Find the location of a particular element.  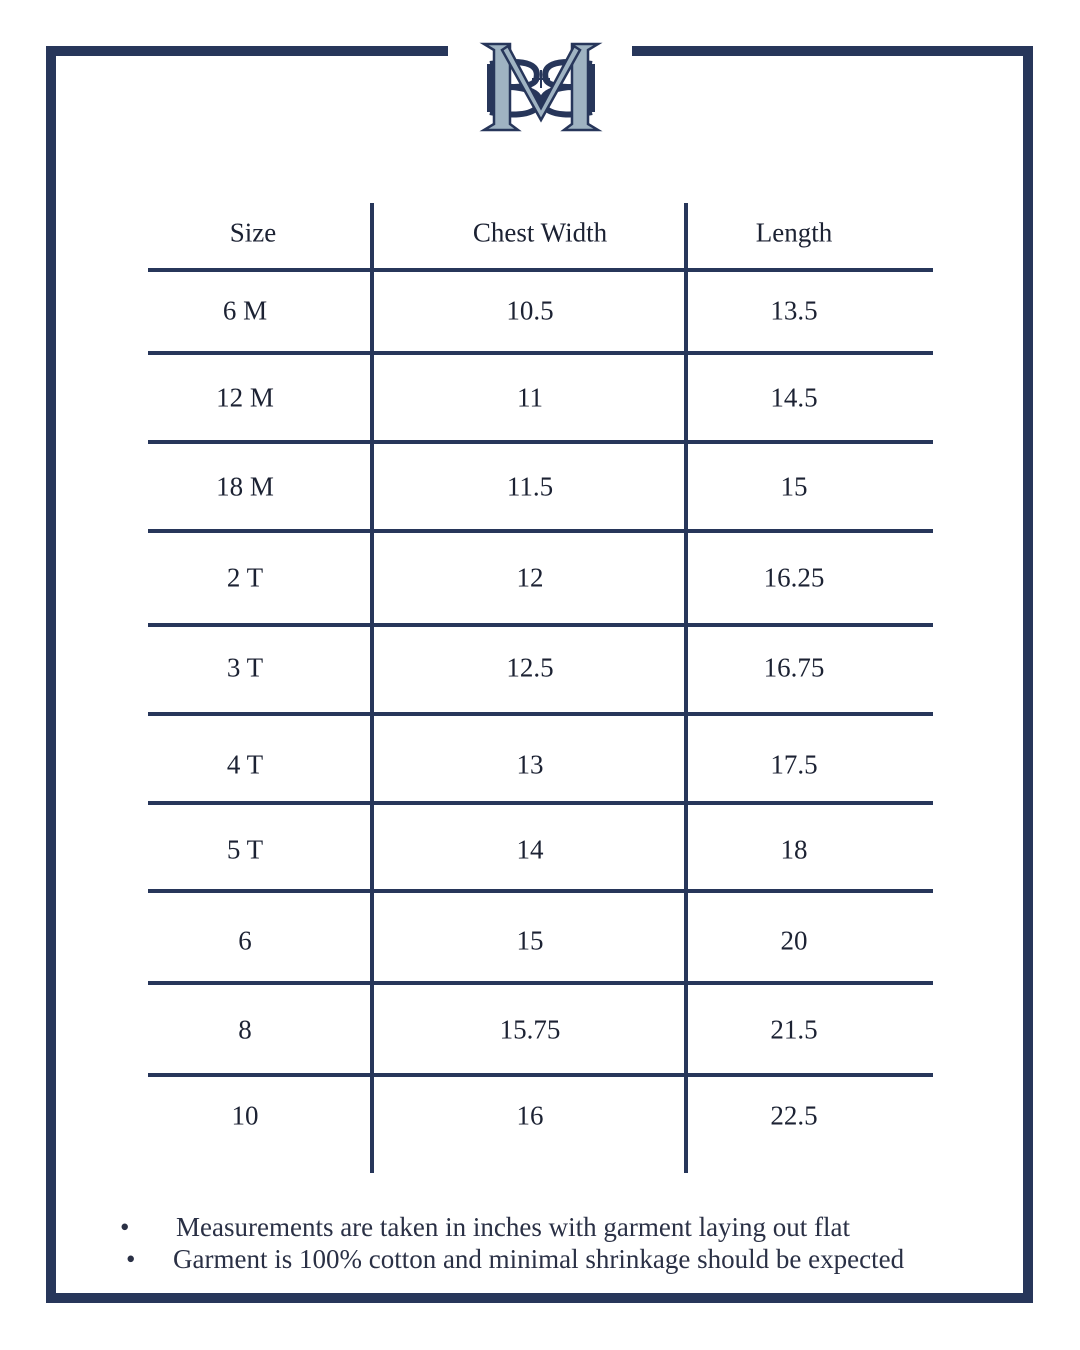

size-cell: 5 T is located at coordinates (245, 849).